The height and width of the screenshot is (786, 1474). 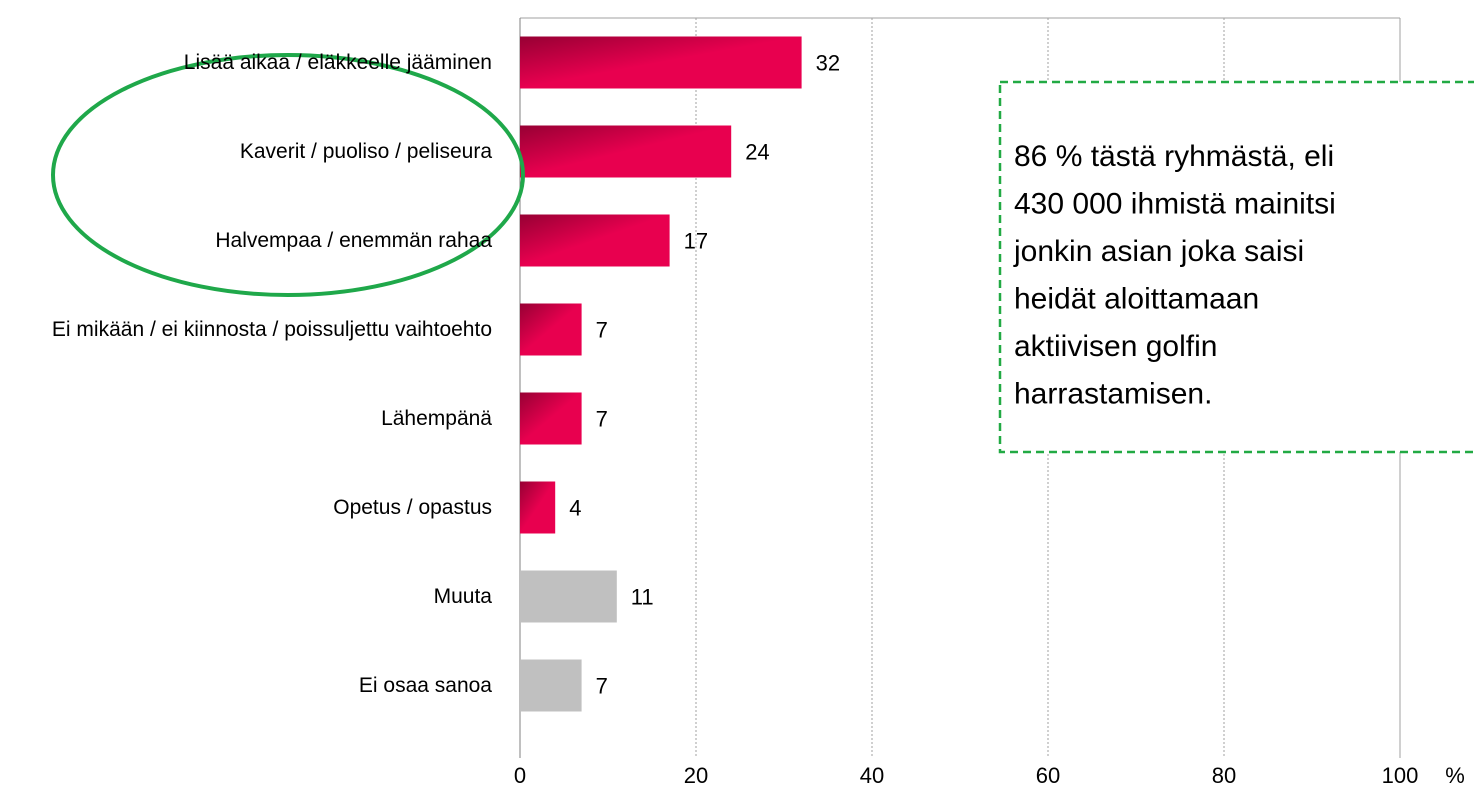 What do you see at coordinates (353, 240) in the screenshot?
I see `y-tick-label: Halvempaa / enemmän rahaa` at bounding box center [353, 240].